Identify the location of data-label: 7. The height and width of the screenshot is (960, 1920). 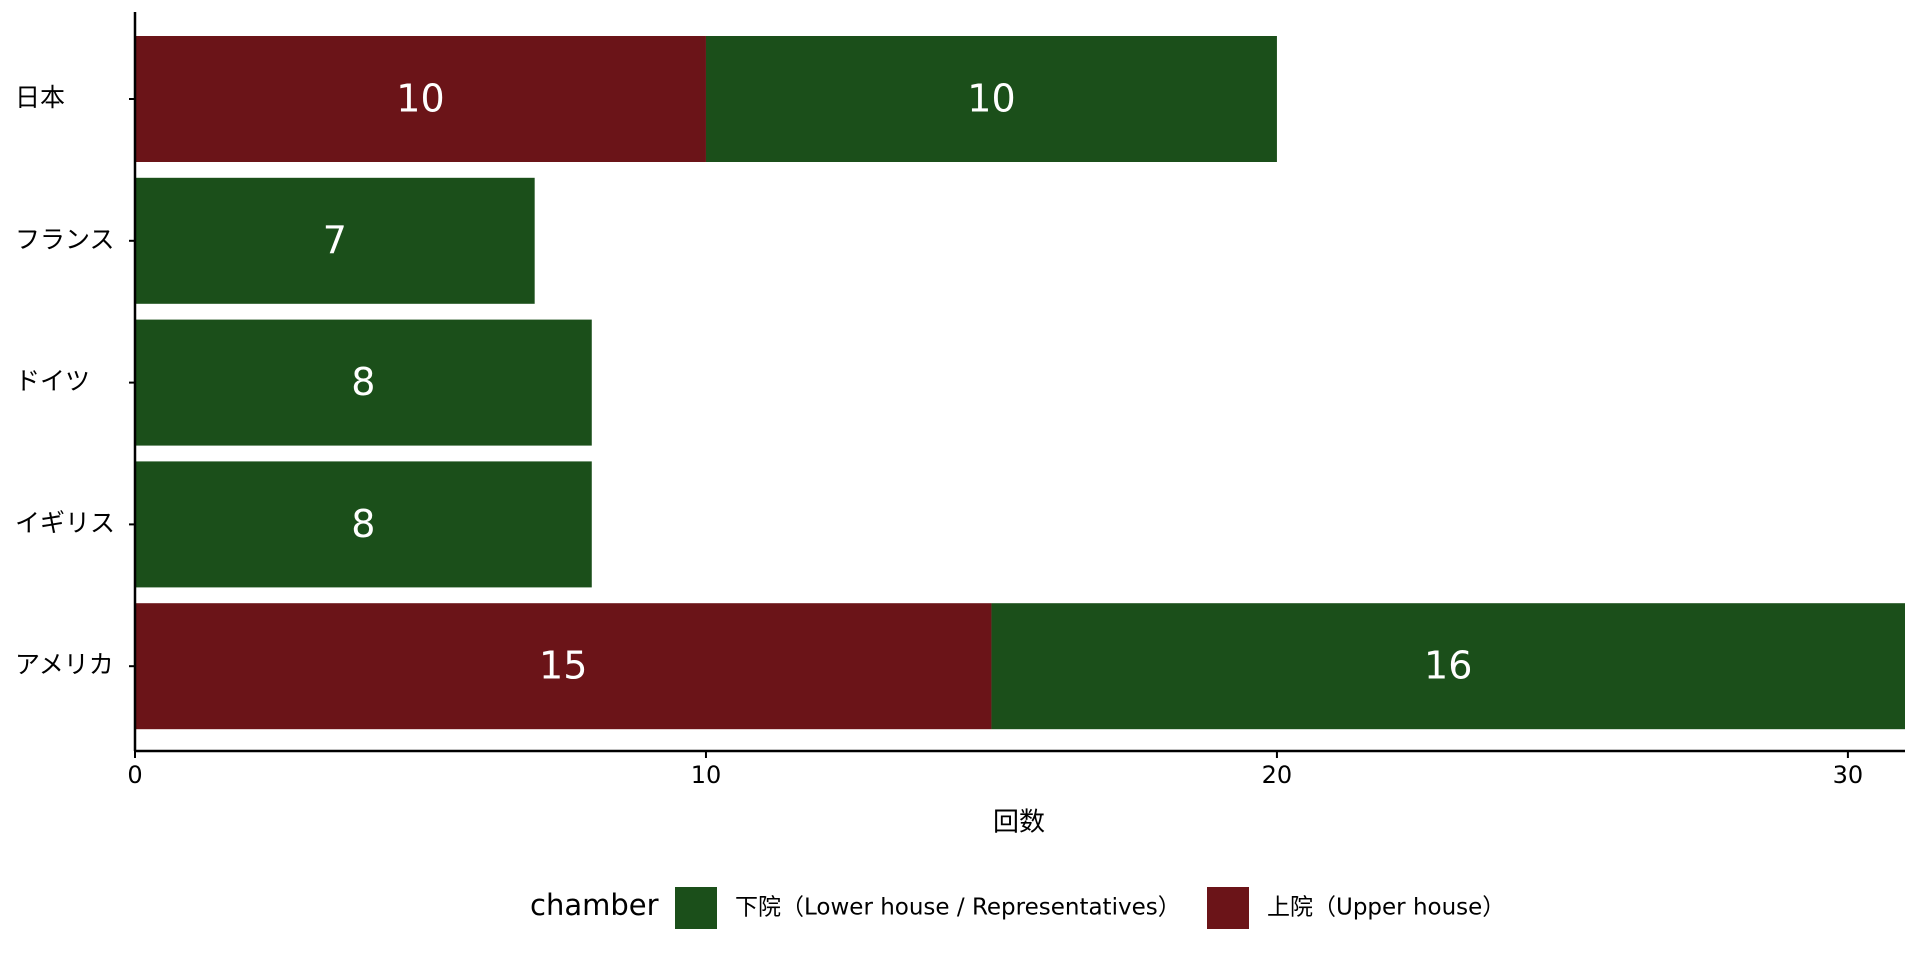
(335, 240).